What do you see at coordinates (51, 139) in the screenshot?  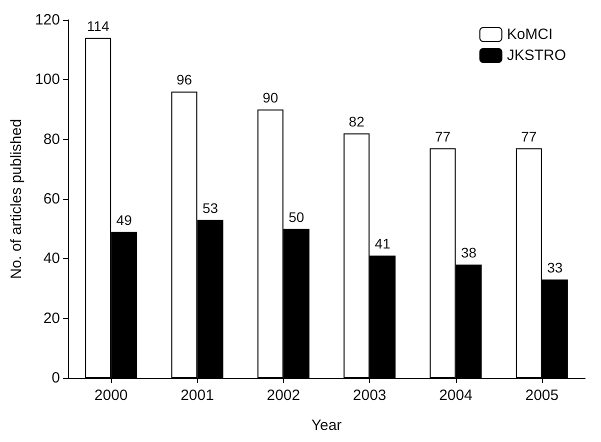 I see `y-tick-label: 80` at bounding box center [51, 139].